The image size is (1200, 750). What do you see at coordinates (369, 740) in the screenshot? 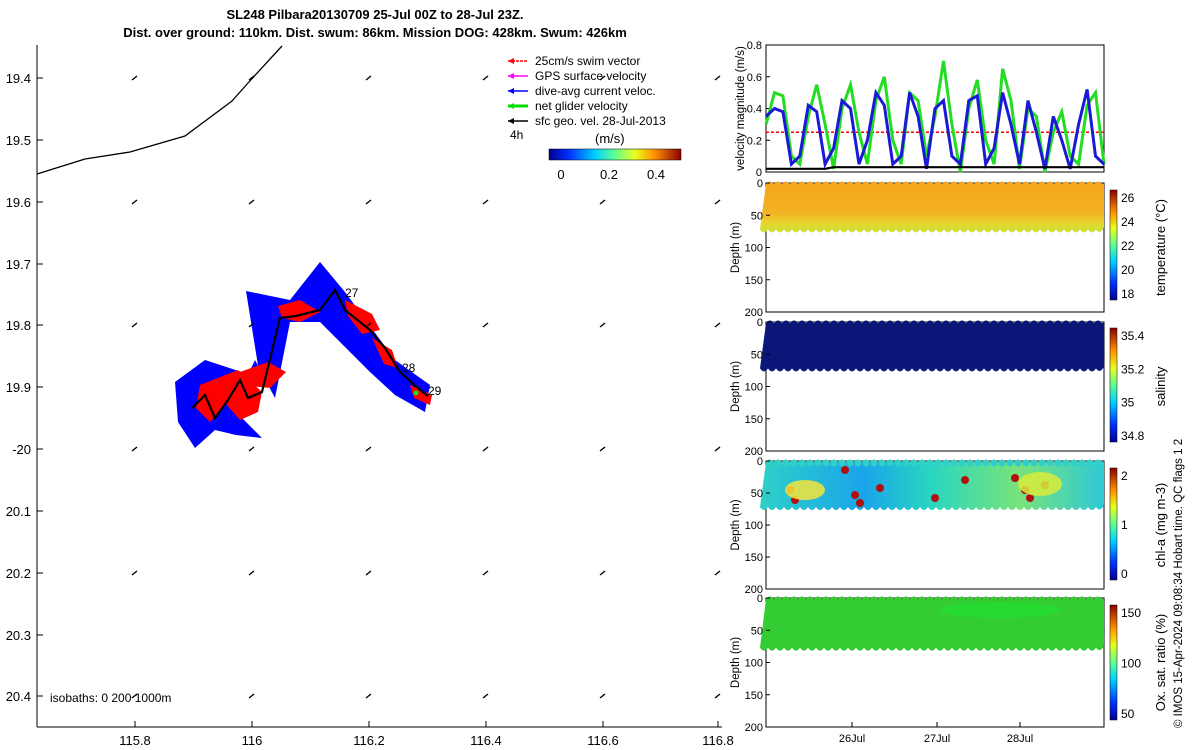
I see `map-x-tick-label: 116.2` at bounding box center [369, 740].